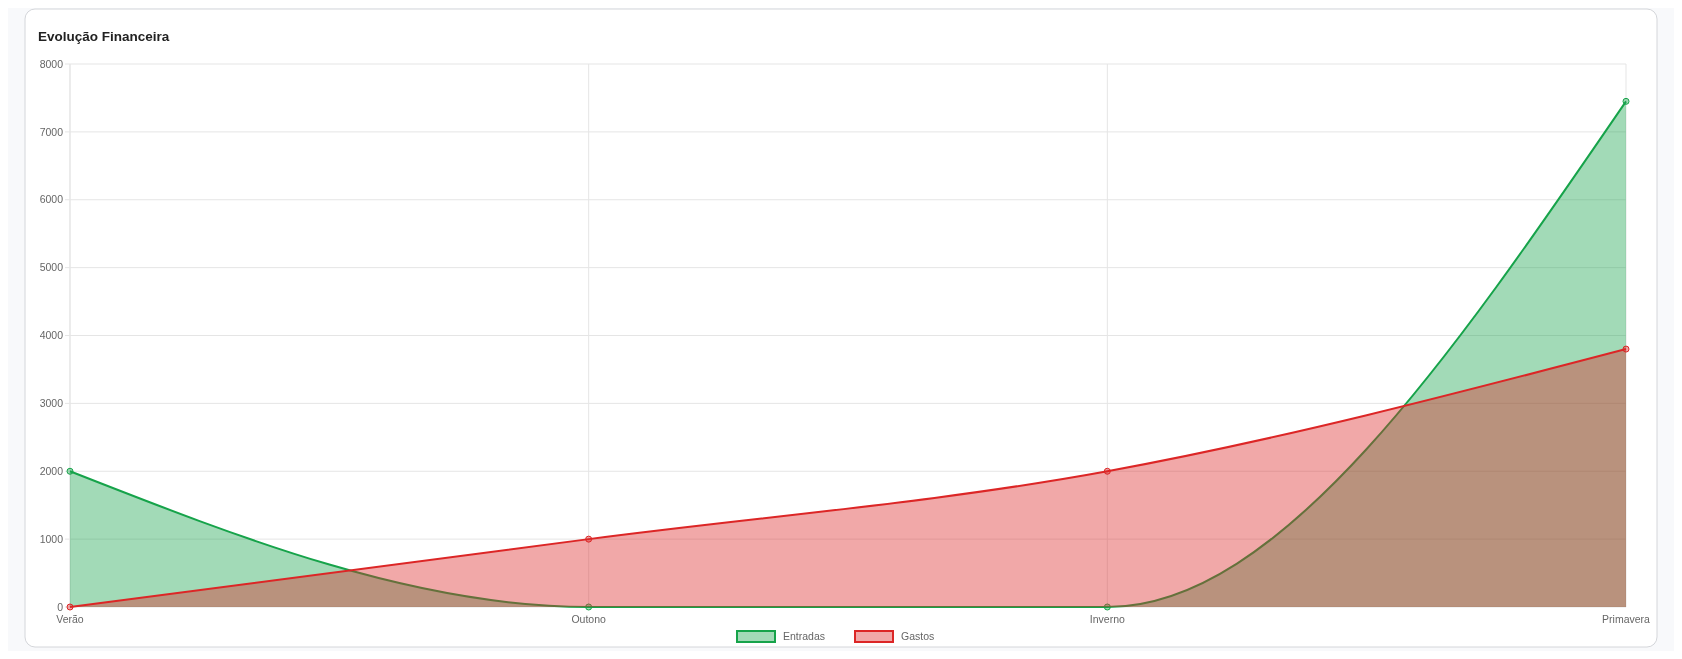  What do you see at coordinates (51, 403) in the screenshot?
I see `y-tick-label: 3000` at bounding box center [51, 403].